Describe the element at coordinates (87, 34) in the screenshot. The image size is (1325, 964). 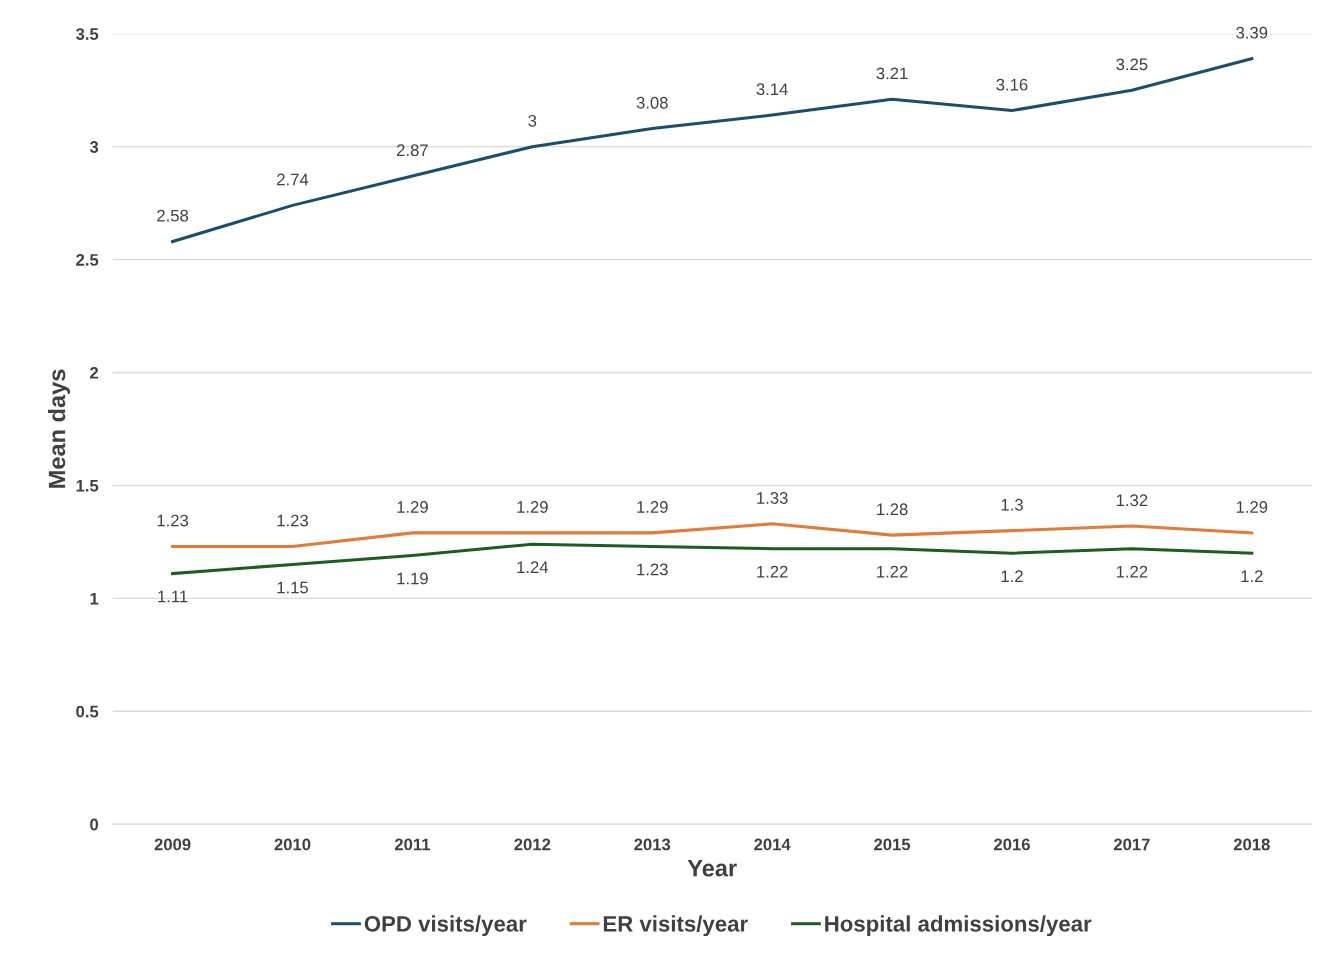
I see `y-tick-label: 3.5` at that location.